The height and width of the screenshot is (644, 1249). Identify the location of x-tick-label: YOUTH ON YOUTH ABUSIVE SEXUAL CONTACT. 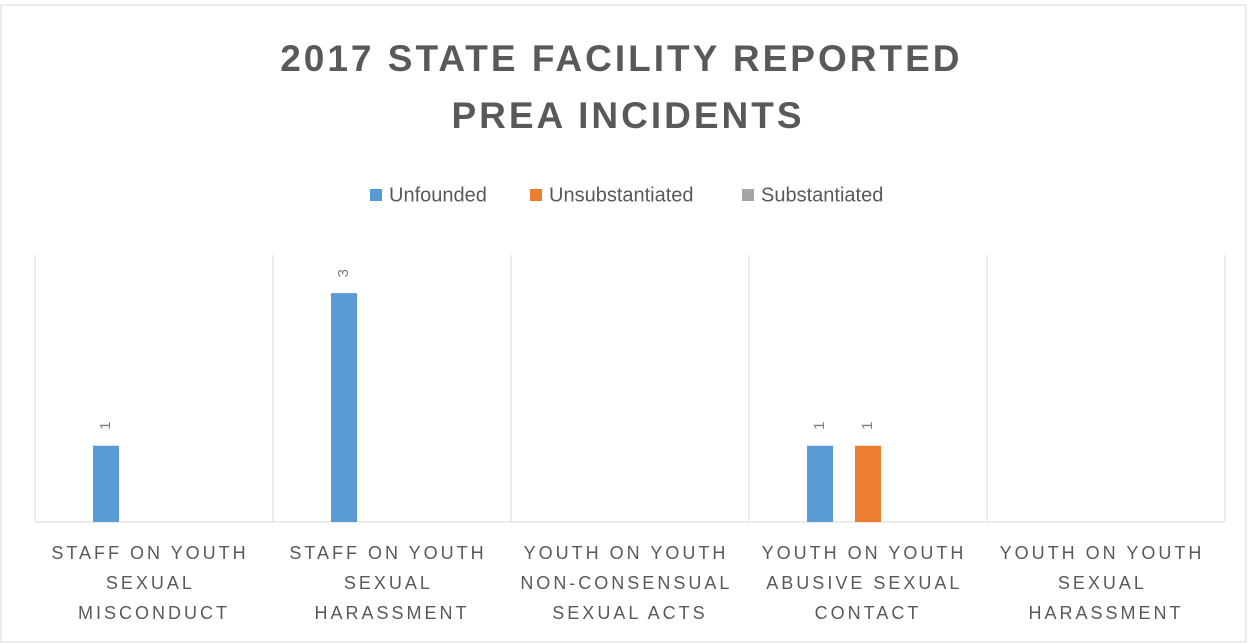
(868, 583).